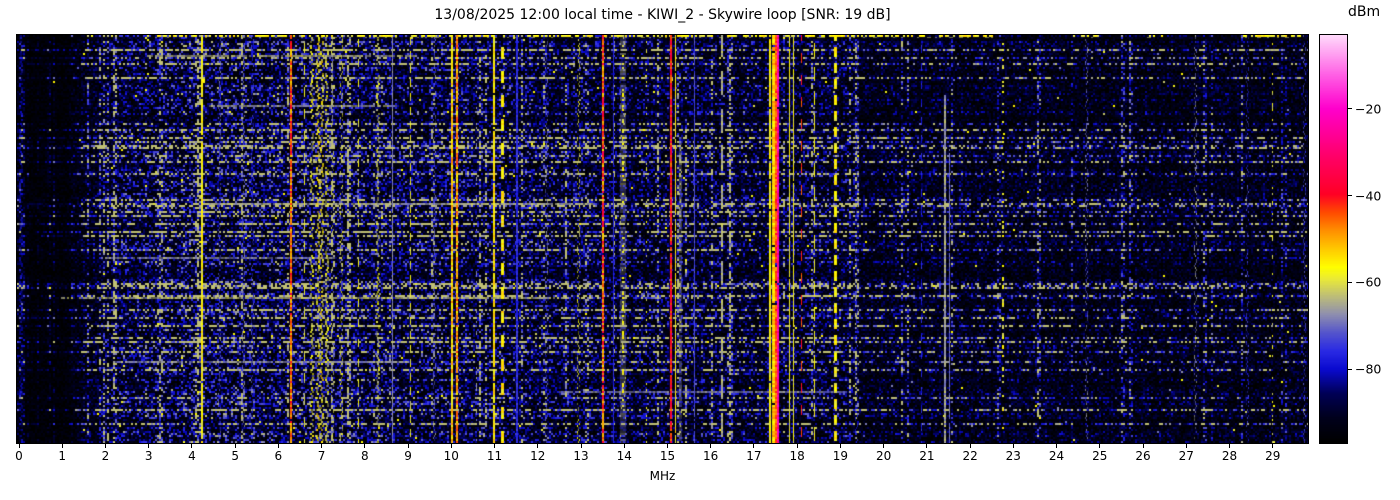 This screenshot has width=1400, height=500. What do you see at coordinates (624, 456) in the screenshot?
I see `x-tick-label: 14` at bounding box center [624, 456].